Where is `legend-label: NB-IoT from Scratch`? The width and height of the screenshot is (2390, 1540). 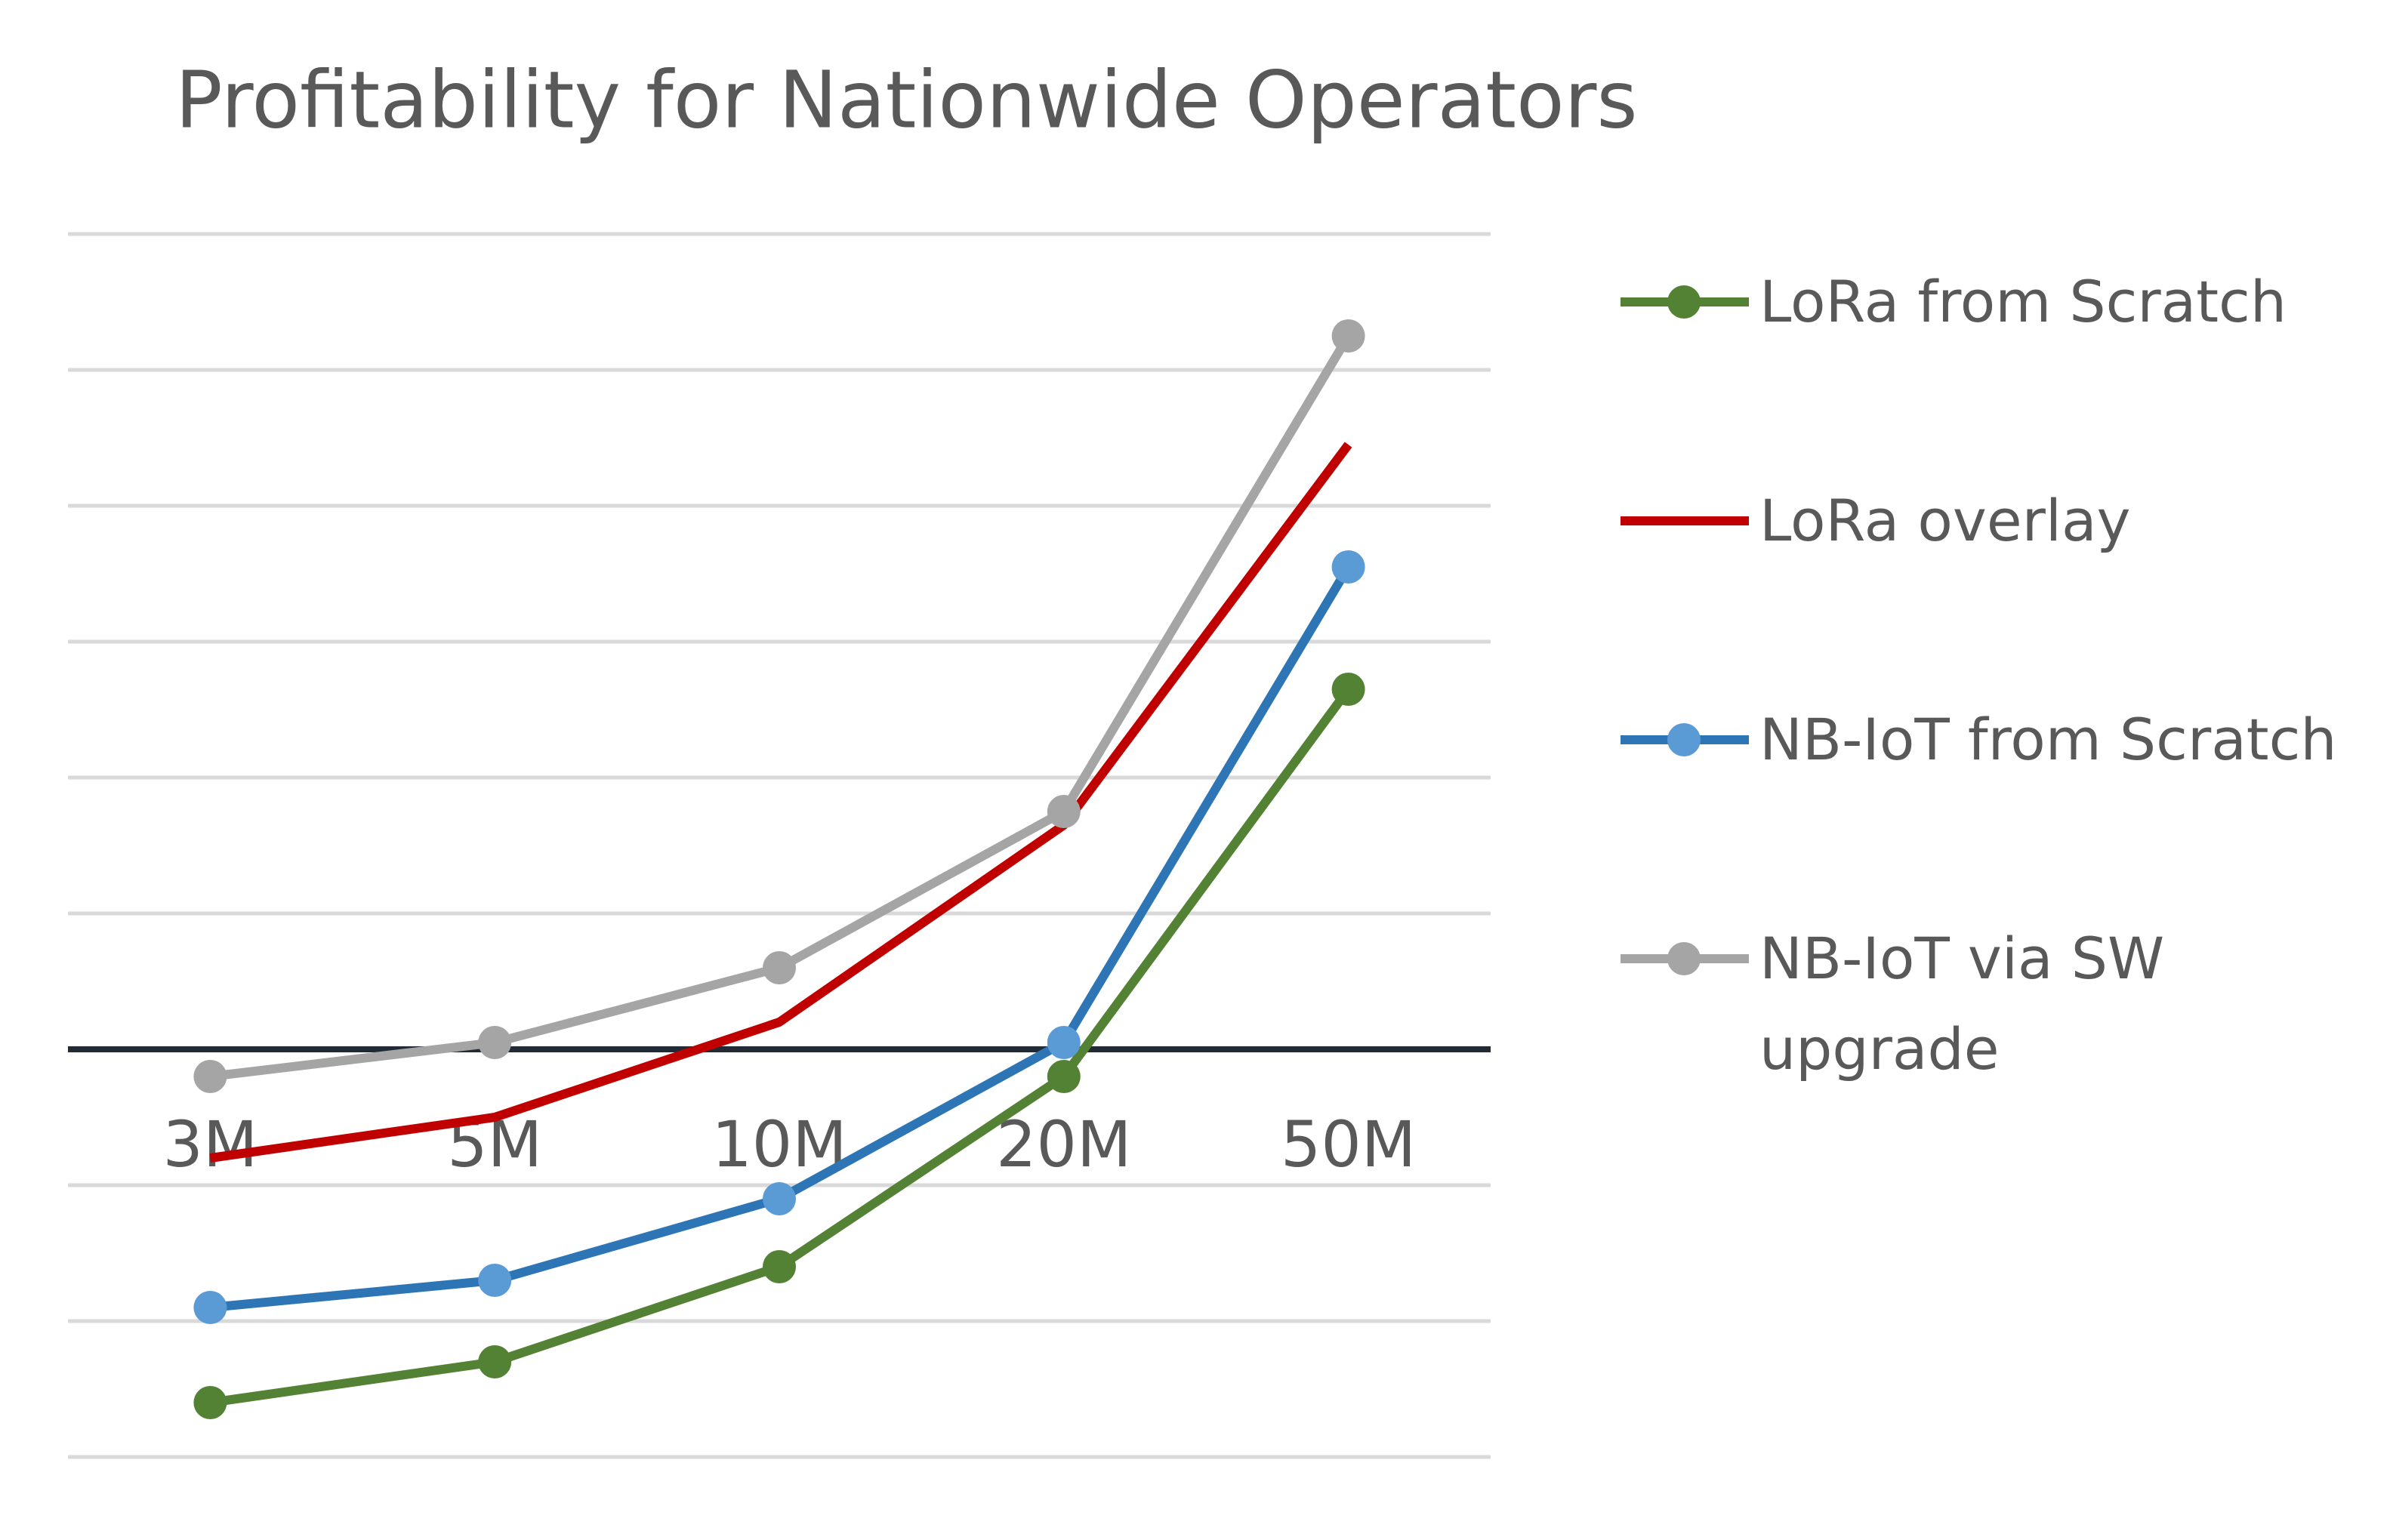 legend-label: NB-IoT from Scratch is located at coordinates (2048, 740).